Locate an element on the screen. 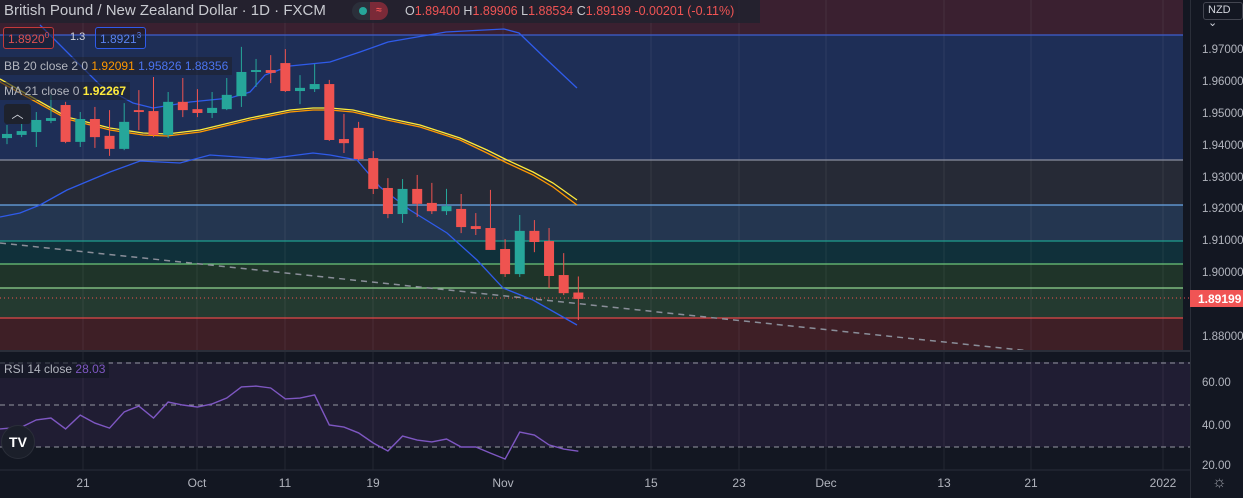  rsi-line is located at coordinates (289, 422).